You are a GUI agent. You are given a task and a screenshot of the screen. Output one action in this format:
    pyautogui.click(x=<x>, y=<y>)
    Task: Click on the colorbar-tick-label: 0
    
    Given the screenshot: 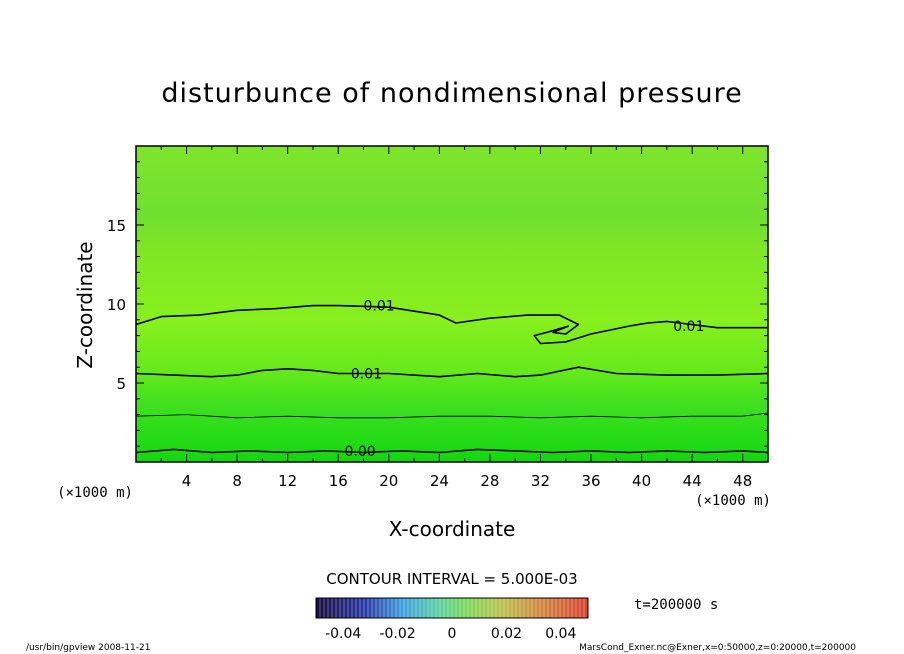 What is the action you would take?
    pyautogui.click(x=452, y=634)
    